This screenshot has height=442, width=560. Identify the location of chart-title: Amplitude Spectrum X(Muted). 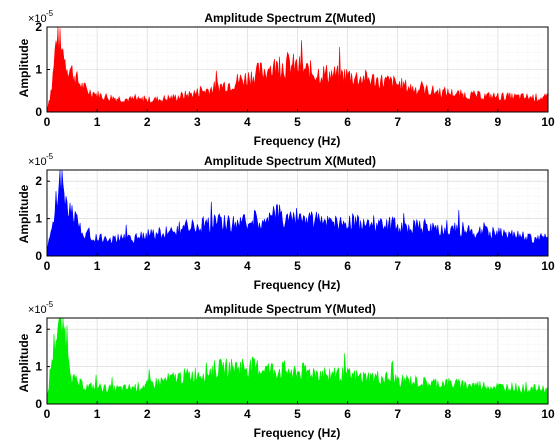
(290, 161).